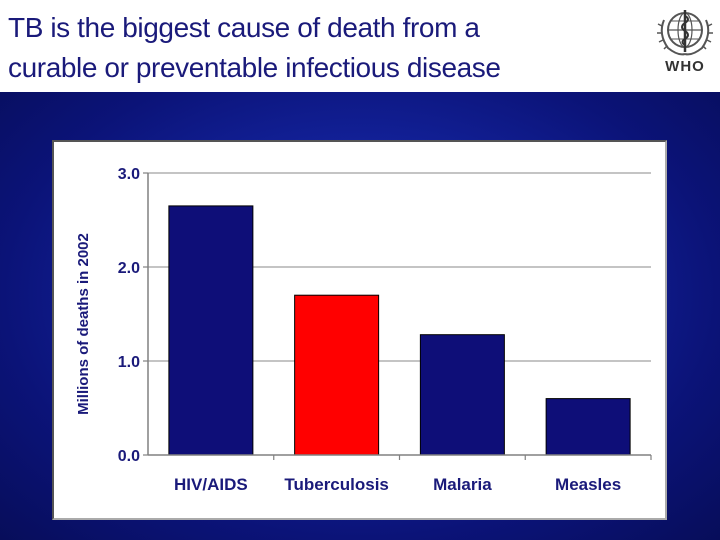 This screenshot has width=720, height=540. Describe the element at coordinates (129, 174) in the screenshot. I see `y-tick-label: 3.0` at that location.